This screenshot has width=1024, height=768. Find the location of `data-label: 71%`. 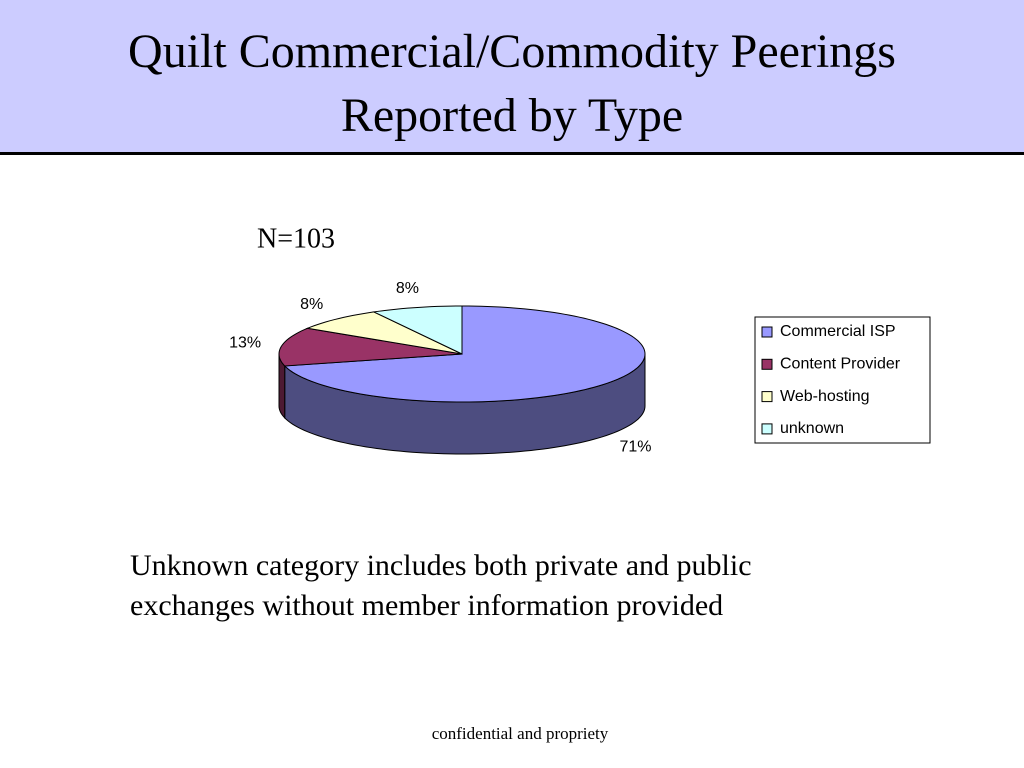

data-label: 71% is located at coordinates (636, 446).